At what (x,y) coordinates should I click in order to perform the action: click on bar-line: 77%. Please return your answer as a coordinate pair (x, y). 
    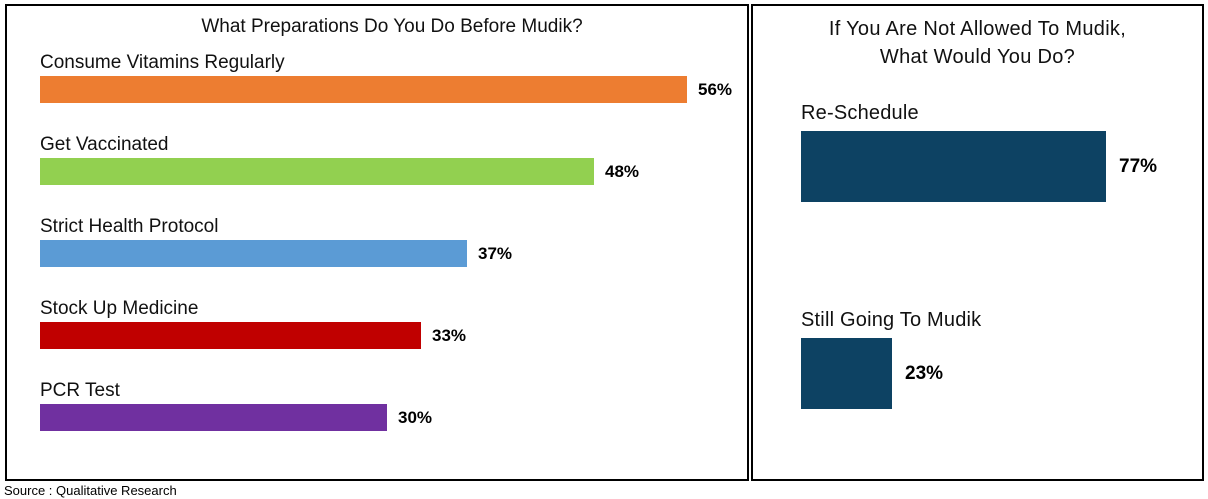
    Looking at the image, I should click on (1001, 166).